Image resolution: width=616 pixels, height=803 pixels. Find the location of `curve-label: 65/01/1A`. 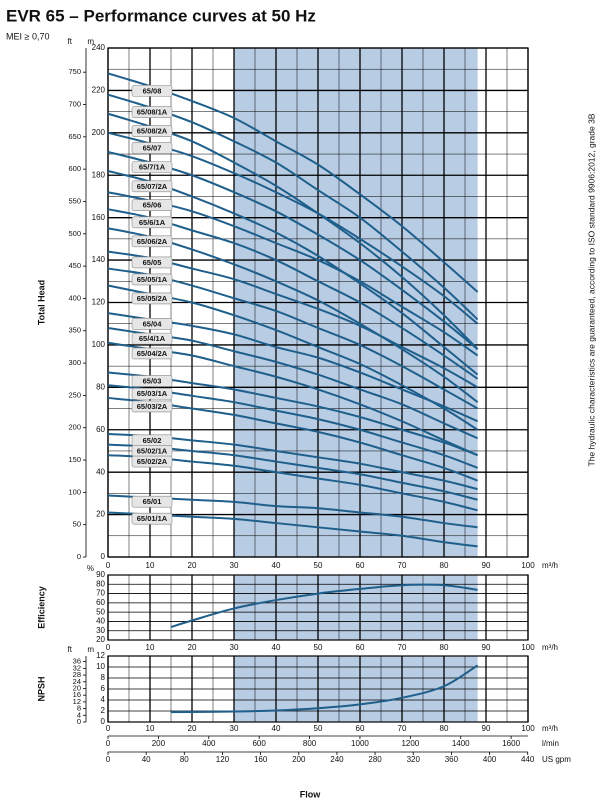

curve-label: 65/01/1A is located at coordinates (152, 518).